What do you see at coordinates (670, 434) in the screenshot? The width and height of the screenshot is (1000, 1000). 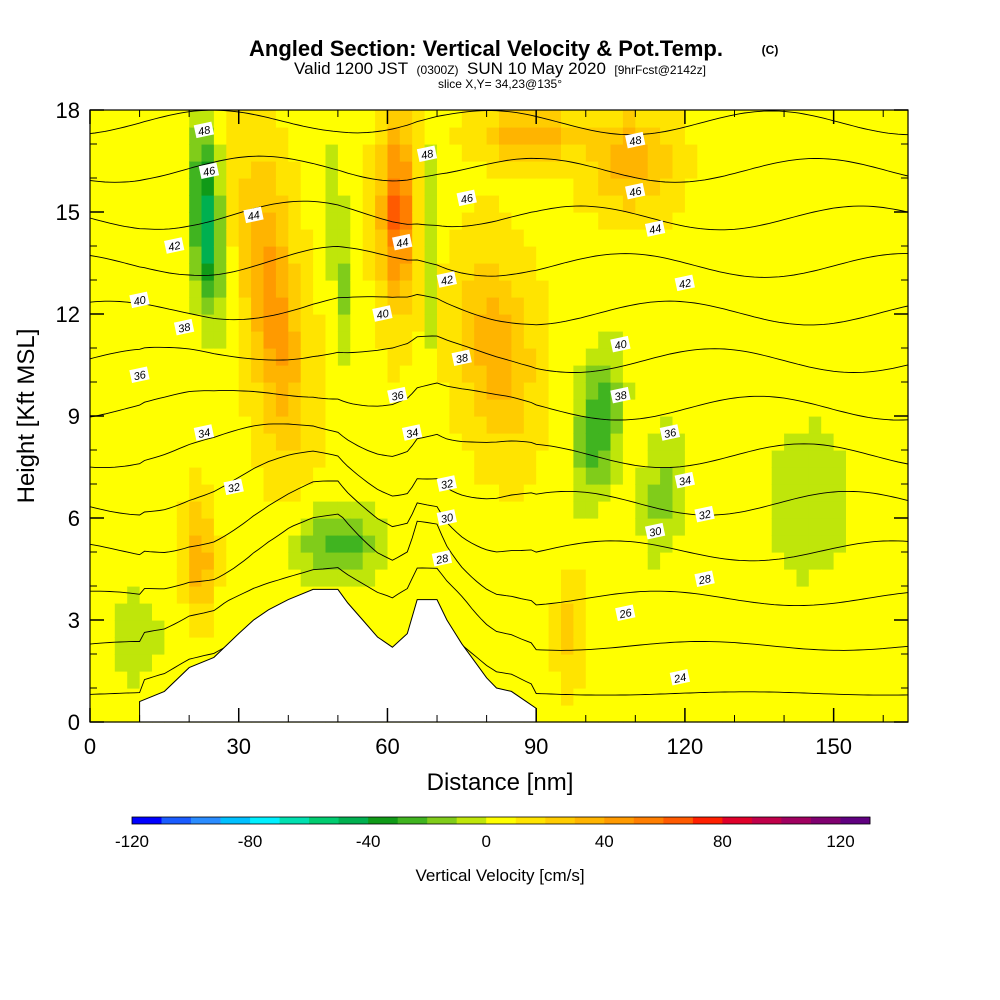 I see `contour-label: 36` at bounding box center [670, 434].